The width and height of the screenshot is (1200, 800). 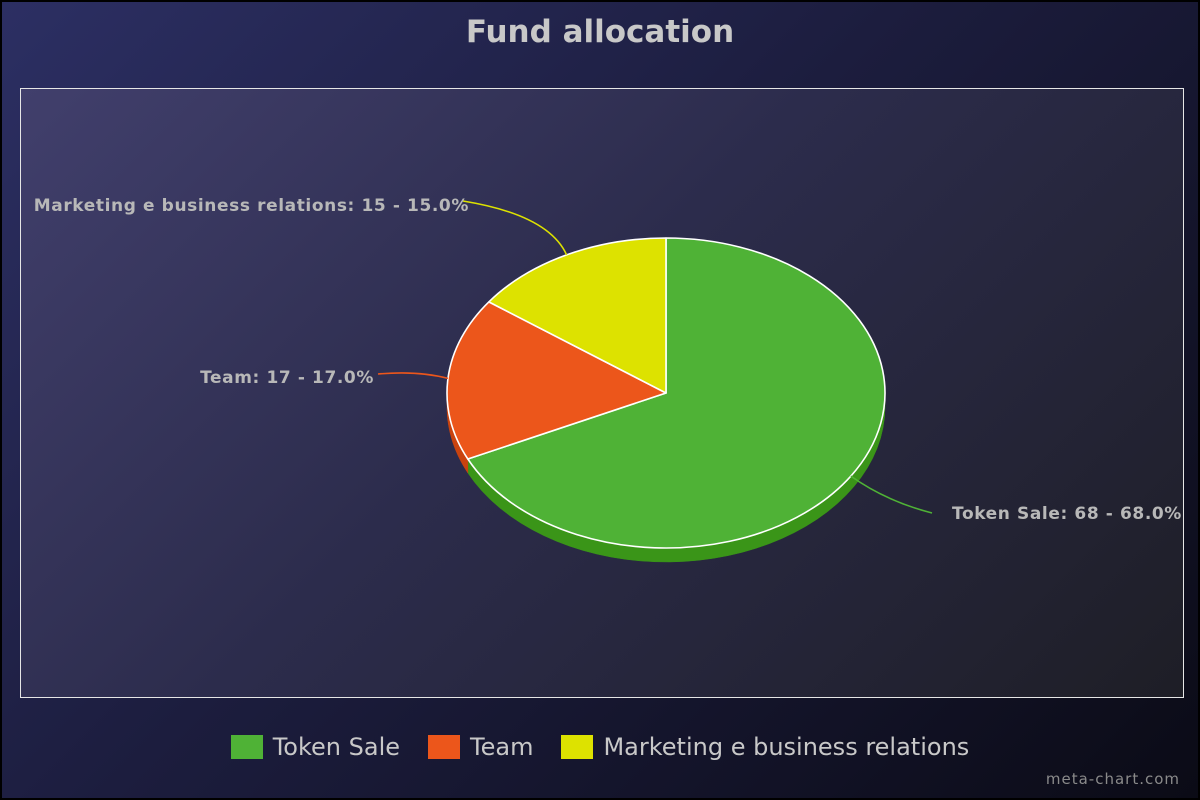 I want to click on legend-label-token-sale: Token Sale, so click(x=336, y=747).